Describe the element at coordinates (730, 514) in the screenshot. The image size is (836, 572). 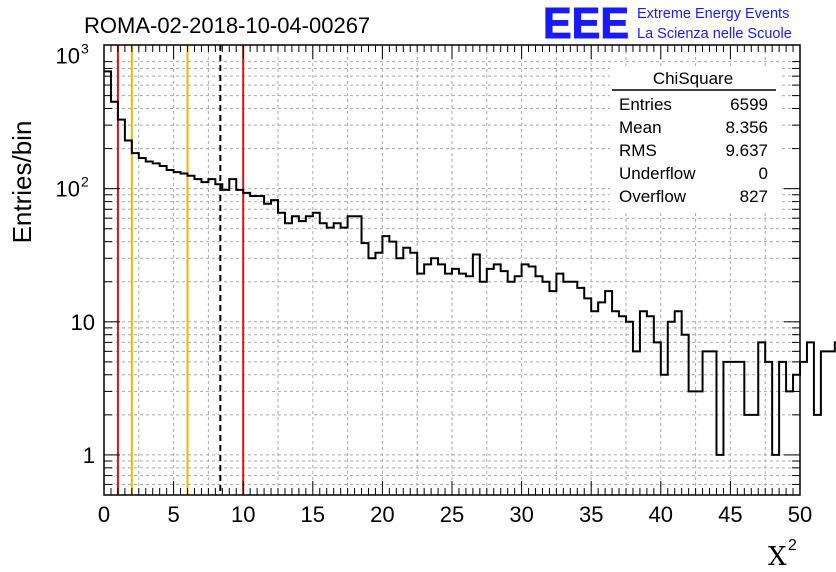
I see `x-tick-label: 45` at that location.